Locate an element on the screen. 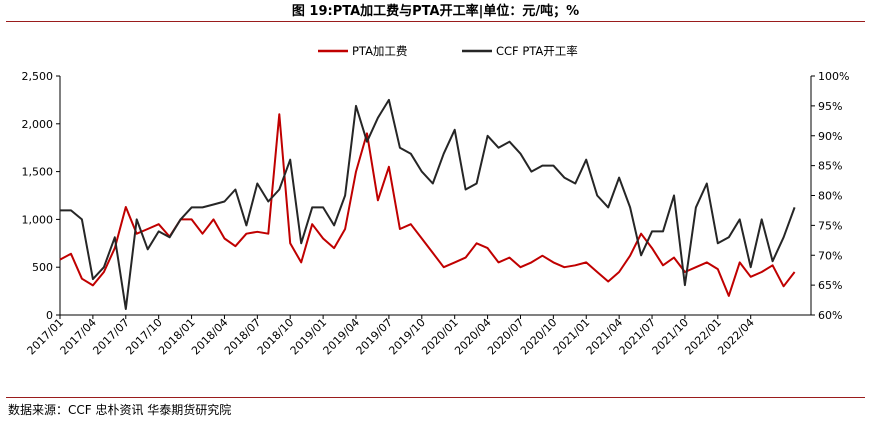 This screenshot has height=425, width=871. y-right-tick-label: 95% is located at coordinates (830, 106).